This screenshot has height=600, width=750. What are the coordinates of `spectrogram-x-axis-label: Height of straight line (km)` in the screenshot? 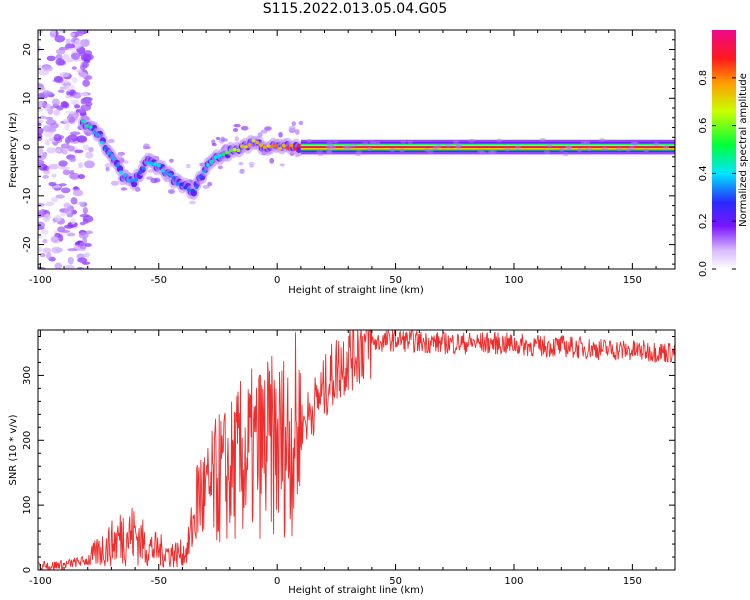 It's located at (356, 290).